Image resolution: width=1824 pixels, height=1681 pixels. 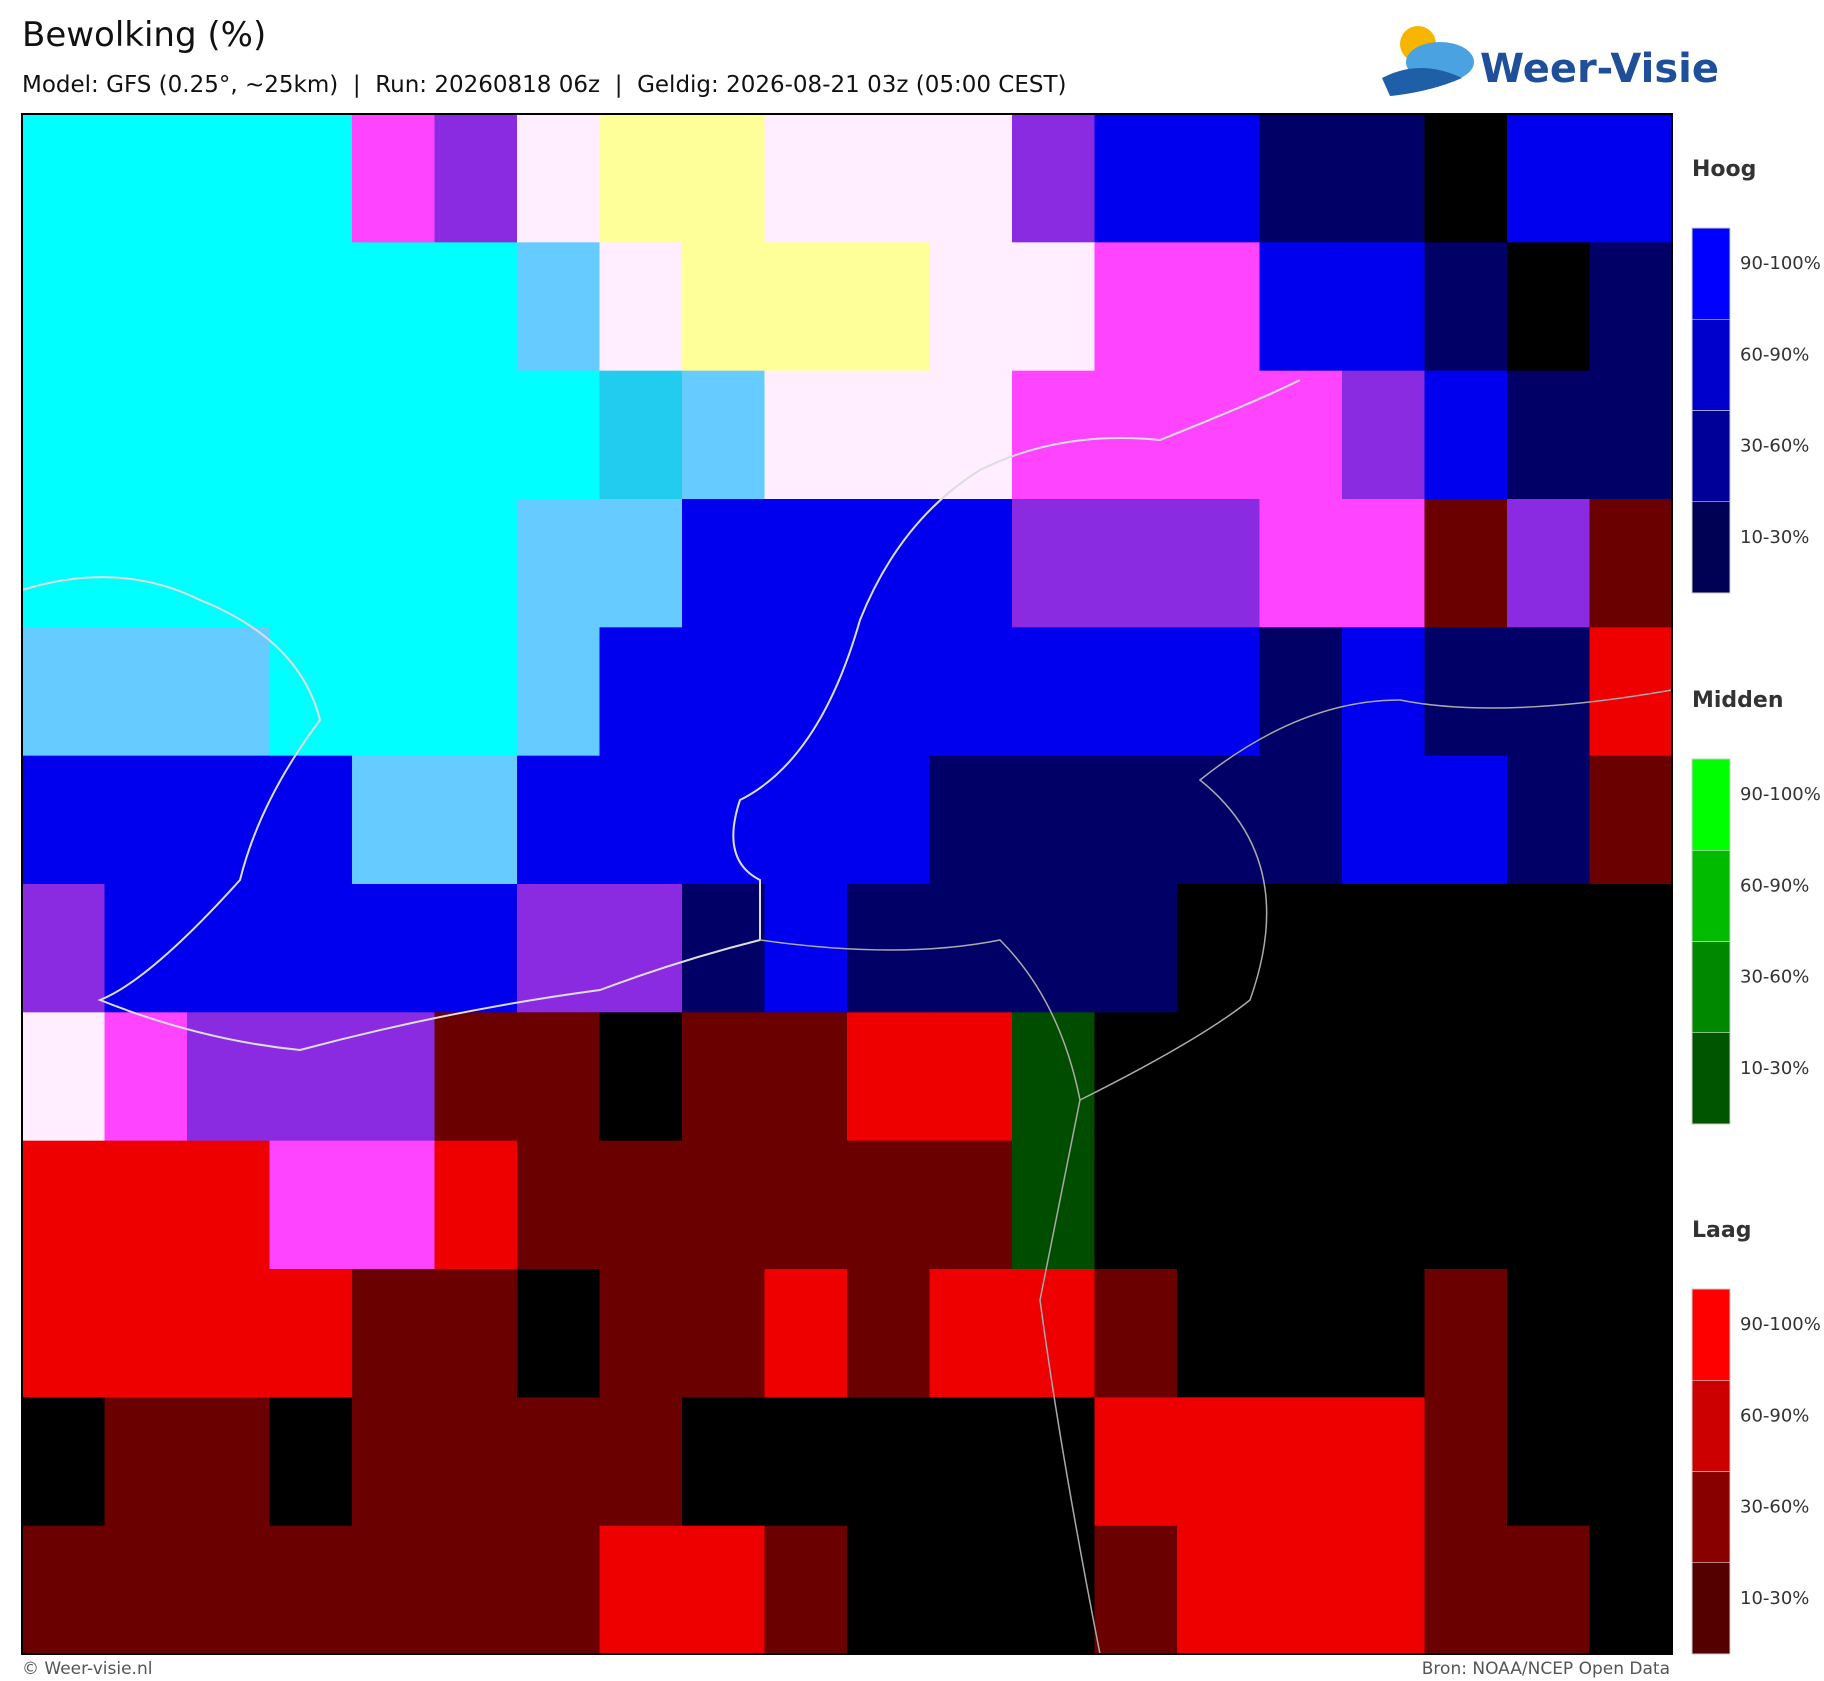 I want to click on footer-right: Bron: NOAA/NCEP Open Data, so click(x=1546, y=1669).